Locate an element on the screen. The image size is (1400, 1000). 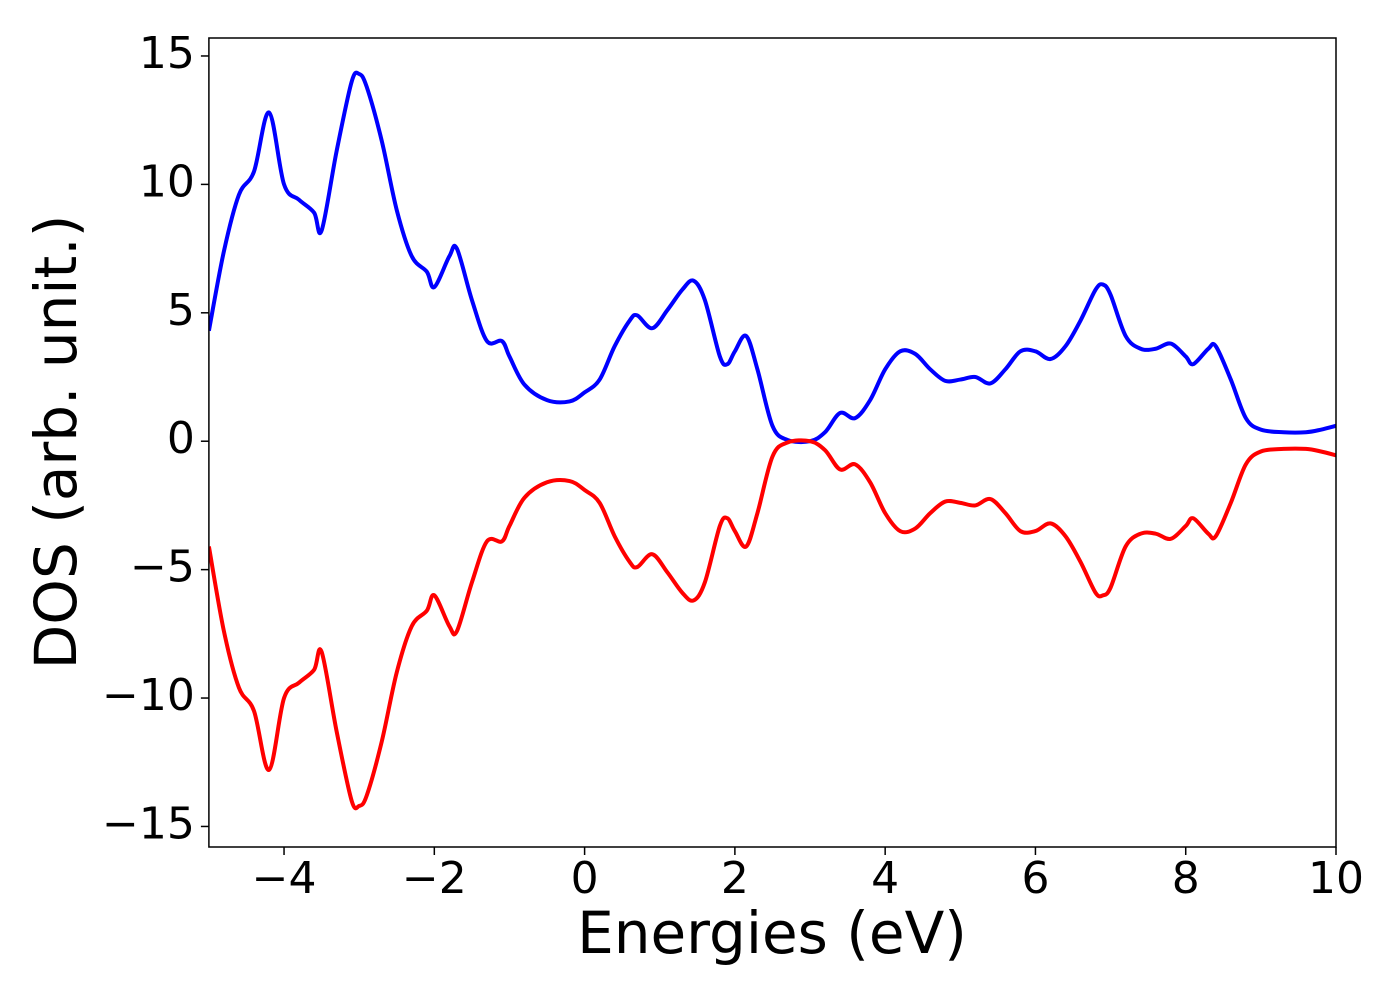
y-tick-label: 5 is located at coordinates (181, 310).